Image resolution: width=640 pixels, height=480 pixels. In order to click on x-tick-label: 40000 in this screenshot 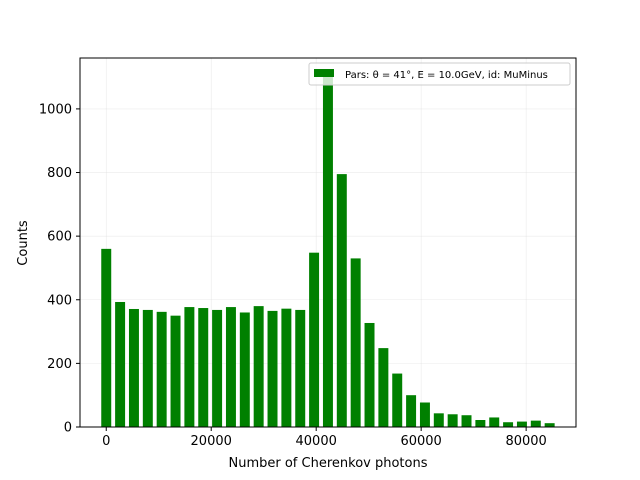, I will do `click(316, 441)`.